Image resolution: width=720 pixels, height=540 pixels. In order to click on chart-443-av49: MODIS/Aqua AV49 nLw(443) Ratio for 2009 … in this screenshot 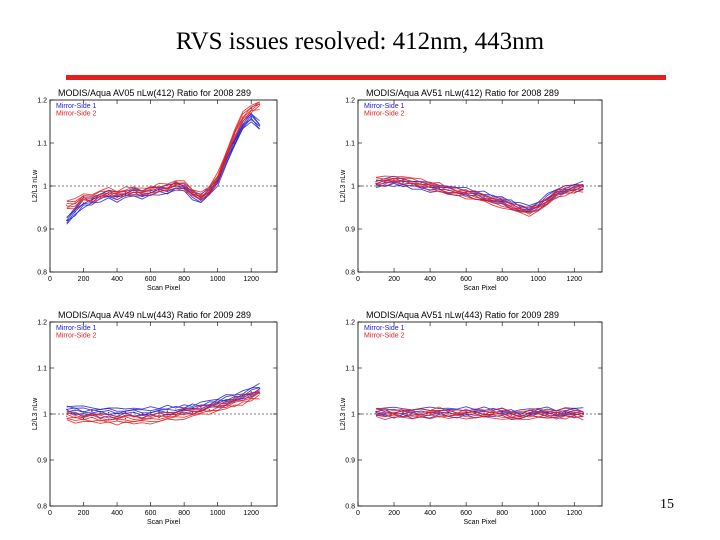, I will do `click(155, 418)`.